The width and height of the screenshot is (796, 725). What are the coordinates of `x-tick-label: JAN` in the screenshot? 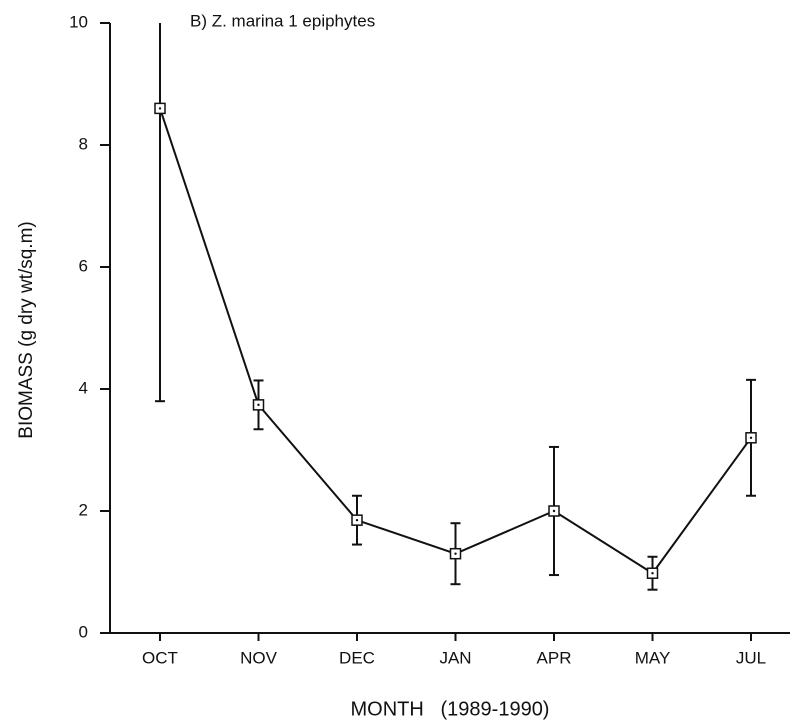 It's located at (455, 657).